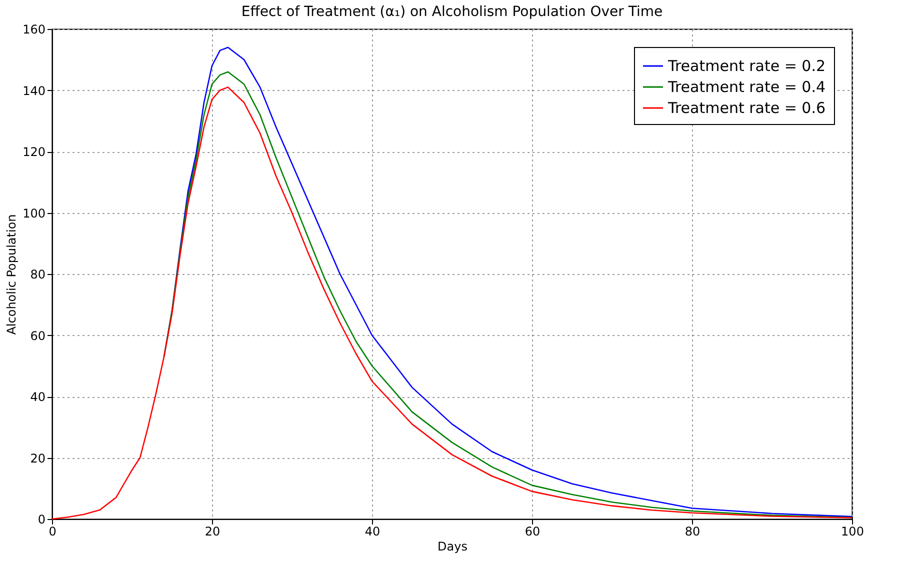  I want to click on x-axis-title: Days, so click(453, 547).